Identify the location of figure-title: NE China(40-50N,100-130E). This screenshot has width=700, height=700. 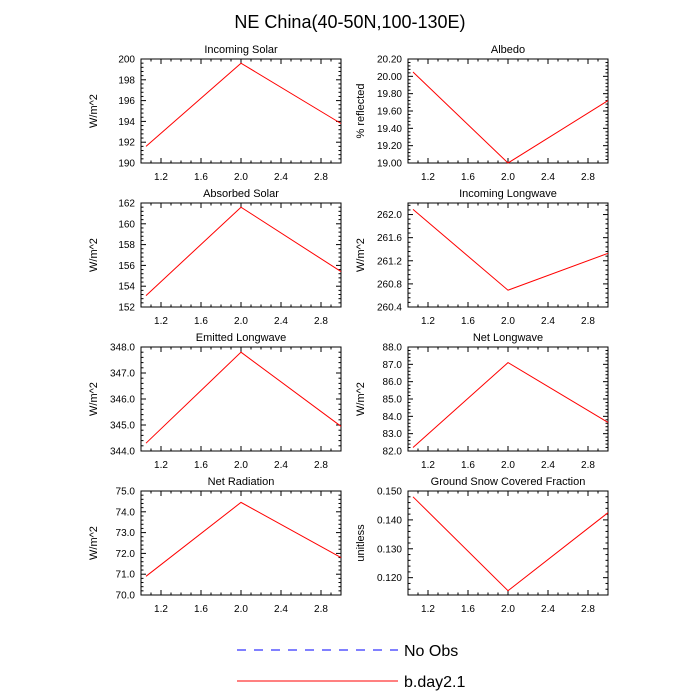
(349, 22).